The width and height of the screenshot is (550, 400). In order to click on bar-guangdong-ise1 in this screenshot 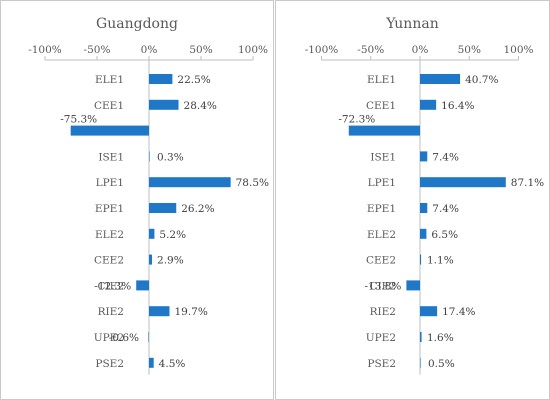, I will do `click(149, 156)`.